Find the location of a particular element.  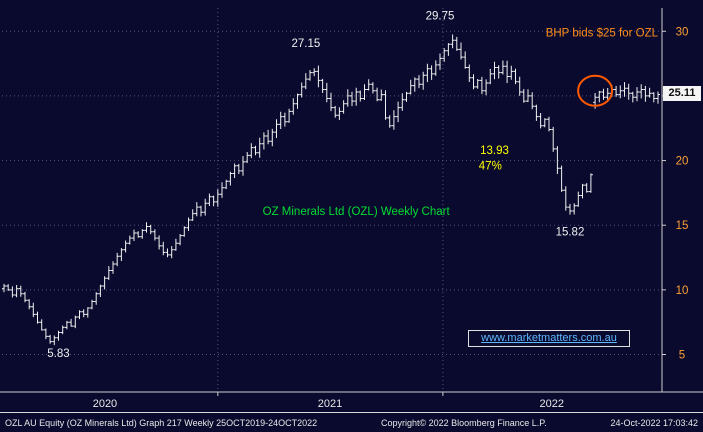

annotation-low-2020: 5.83 is located at coordinates (58, 354).